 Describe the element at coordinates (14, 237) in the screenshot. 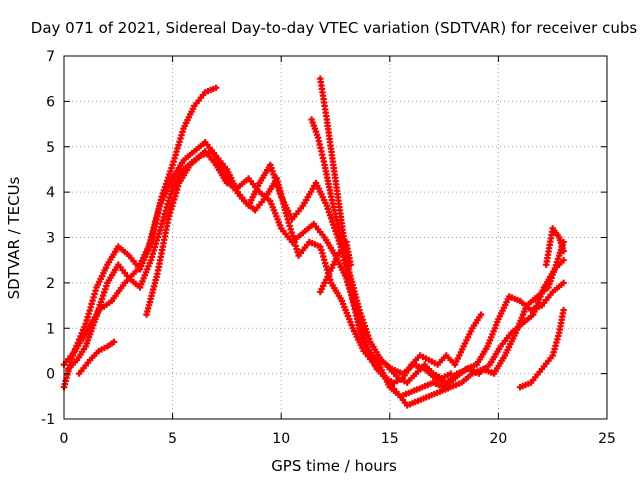

I see `y-axis-title: SDTVAR / TECUs` at that location.